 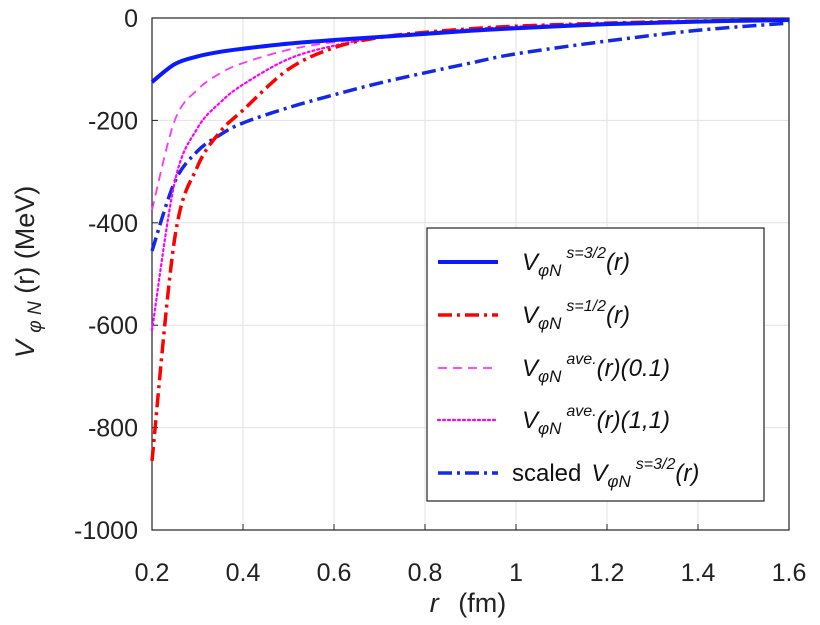 I want to click on legend-label-5: scaled VφN s=3/2(r), so click(x=605, y=473).